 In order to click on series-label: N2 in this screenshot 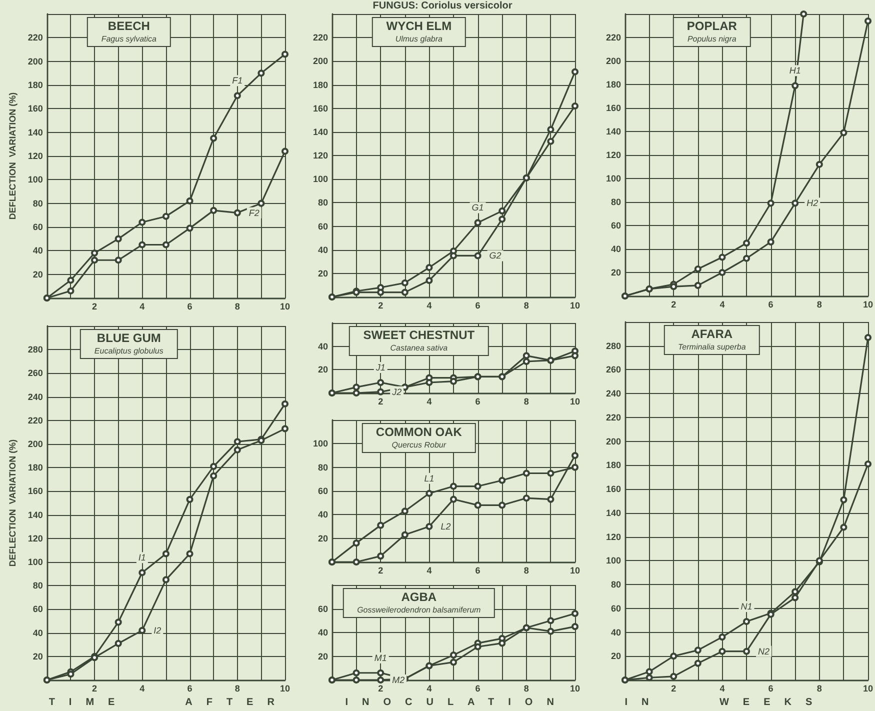, I will do `click(764, 651)`.